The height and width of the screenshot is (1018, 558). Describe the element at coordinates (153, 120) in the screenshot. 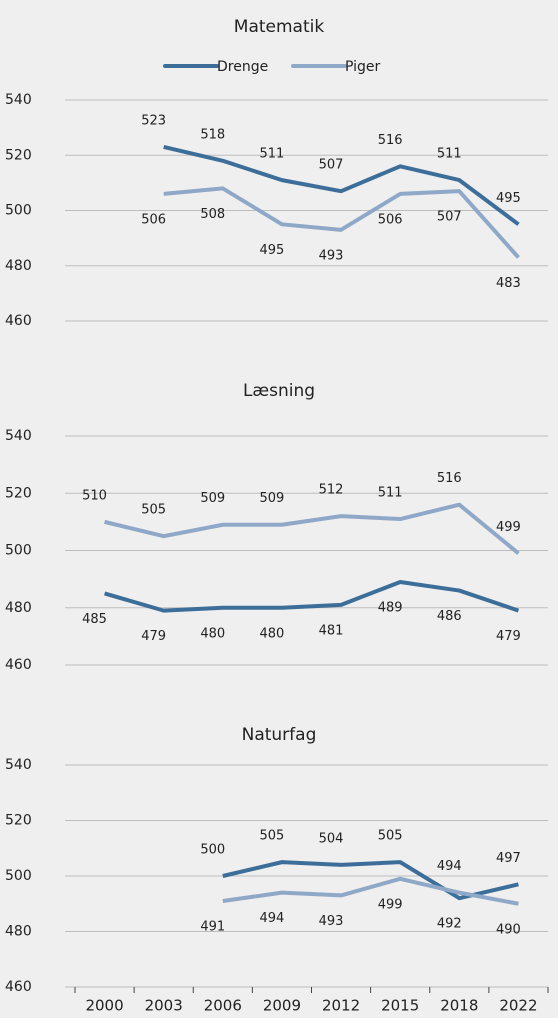

I see `data-label: 523` at that location.